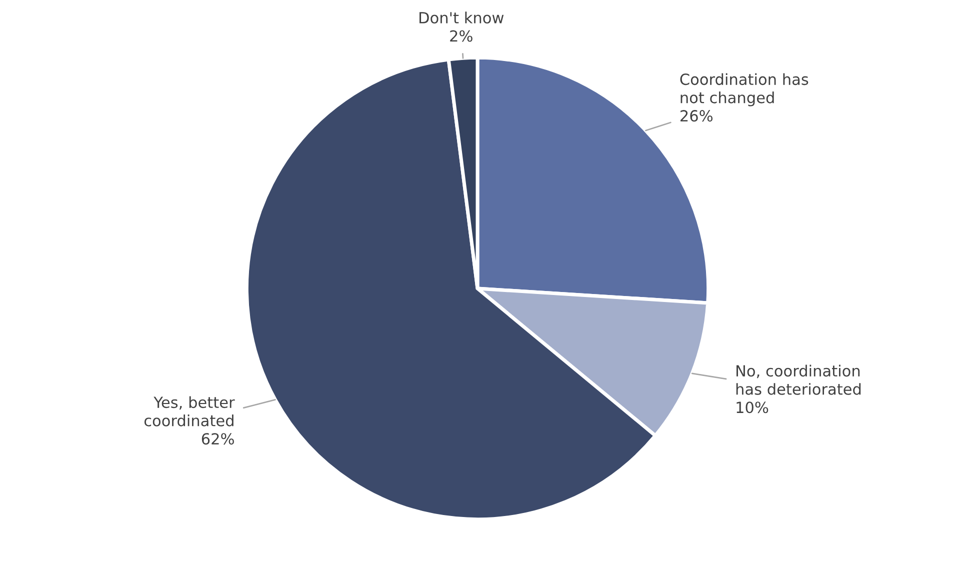  What do you see at coordinates (752, 408) in the screenshot?
I see `data-label: 10%` at bounding box center [752, 408].